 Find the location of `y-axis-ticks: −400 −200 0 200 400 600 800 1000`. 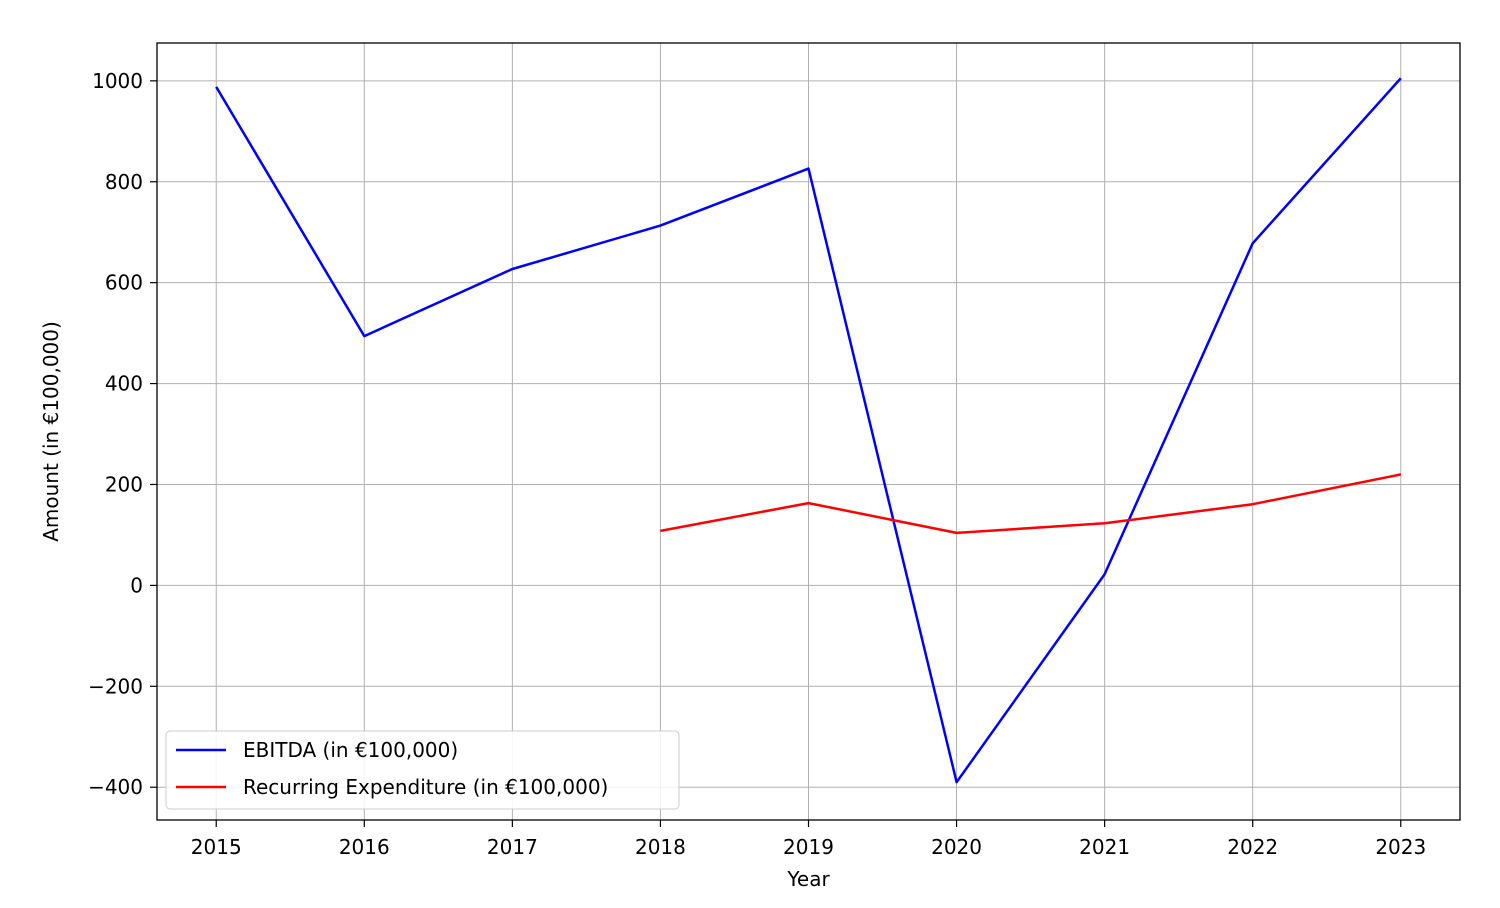

y-axis-ticks: −400 −200 0 200 400 600 800 1000 is located at coordinates (122, 434).